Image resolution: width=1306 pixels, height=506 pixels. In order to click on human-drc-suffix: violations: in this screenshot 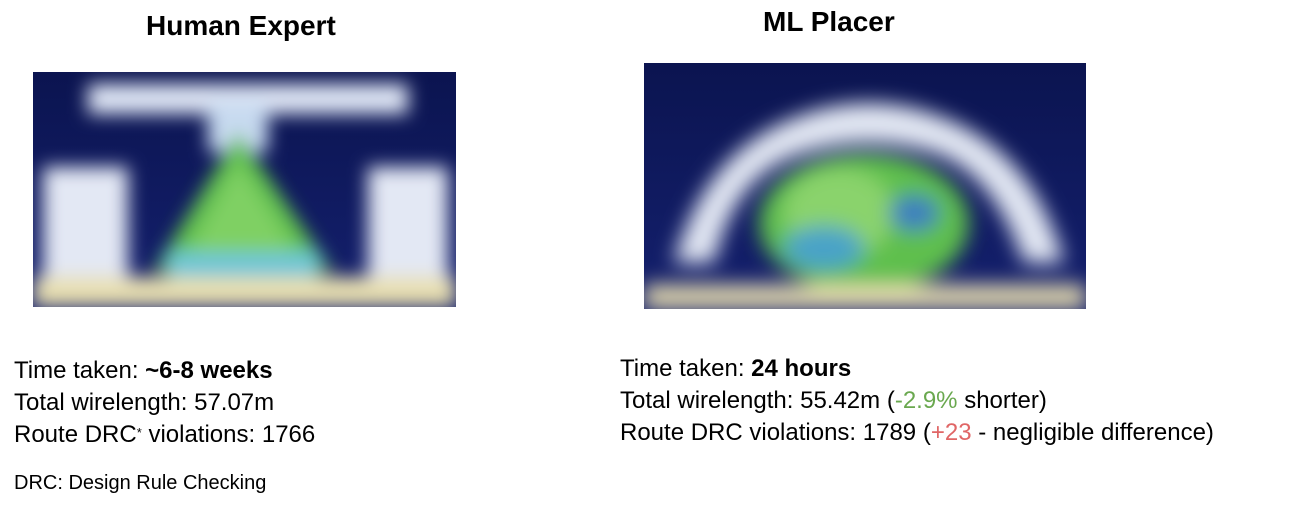, I will do `click(201, 434)`.